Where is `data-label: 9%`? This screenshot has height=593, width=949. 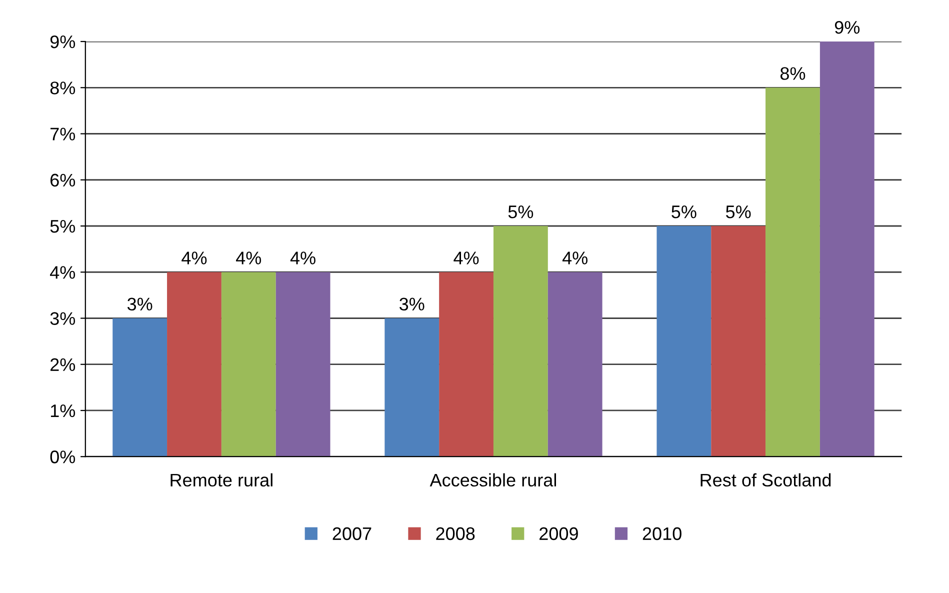
data-label: 9% is located at coordinates (847, 27).